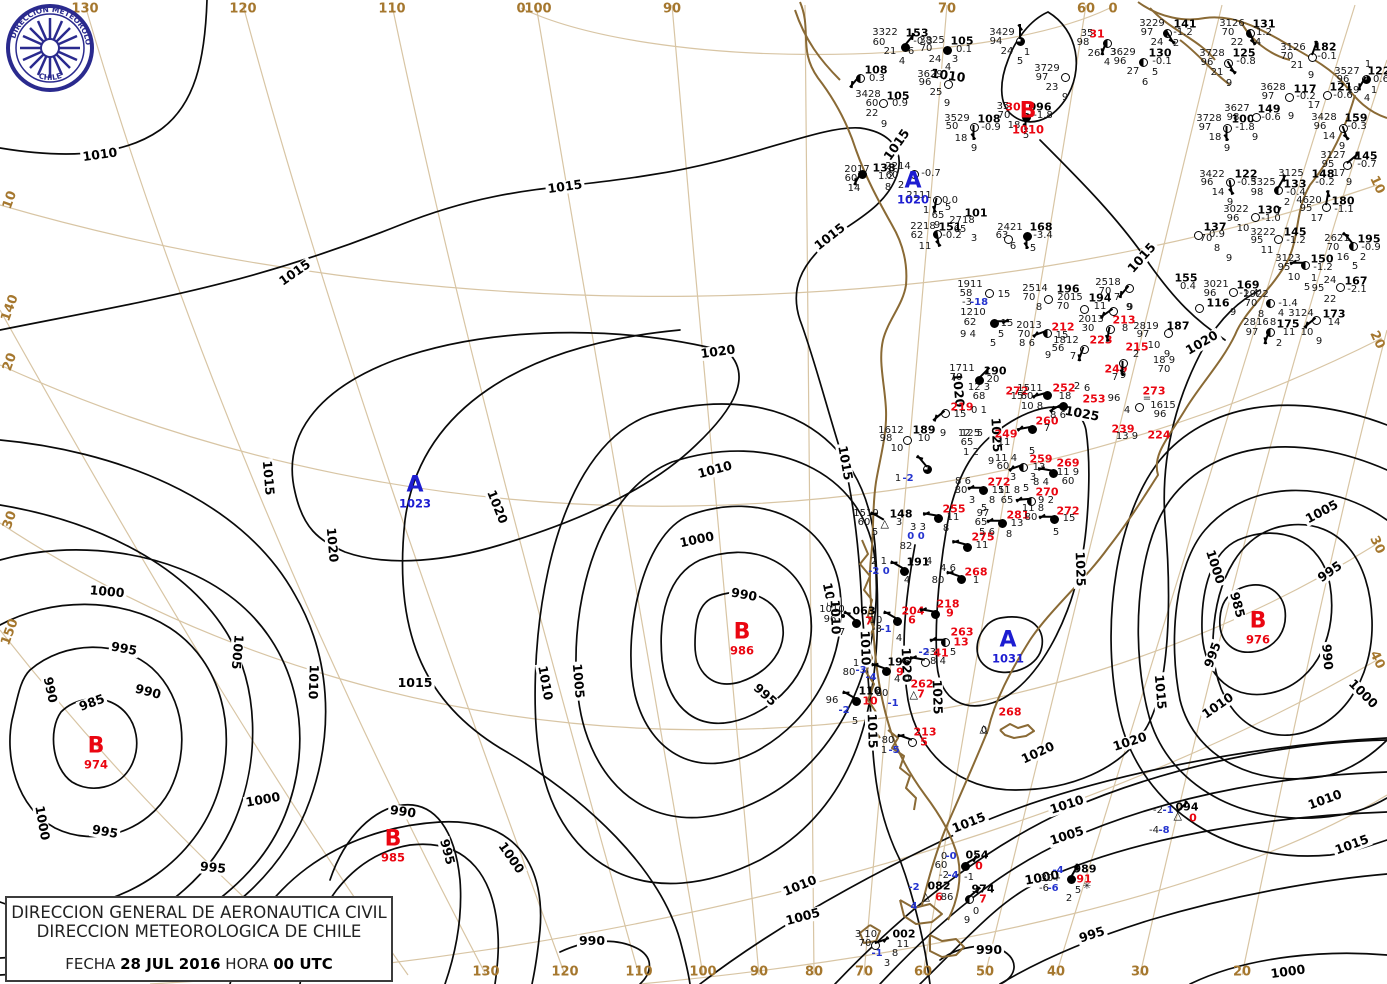 The image size is (1387, 984). What do you see at coordinates (49, 47) in the screenshot?
I see `dmc-logo: DIRECCION METEOROLOGICA CHILE` at bounding box center [49, 47].